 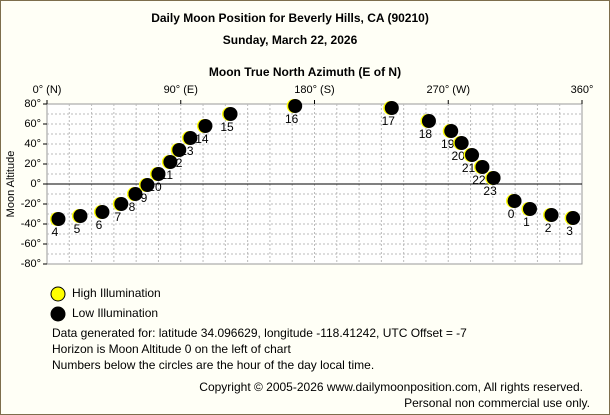 What do you see at coordinates (448, 90) in the screenshot?
I see `x-tick-label: 270° (W)` at bounding box center [448, 90].